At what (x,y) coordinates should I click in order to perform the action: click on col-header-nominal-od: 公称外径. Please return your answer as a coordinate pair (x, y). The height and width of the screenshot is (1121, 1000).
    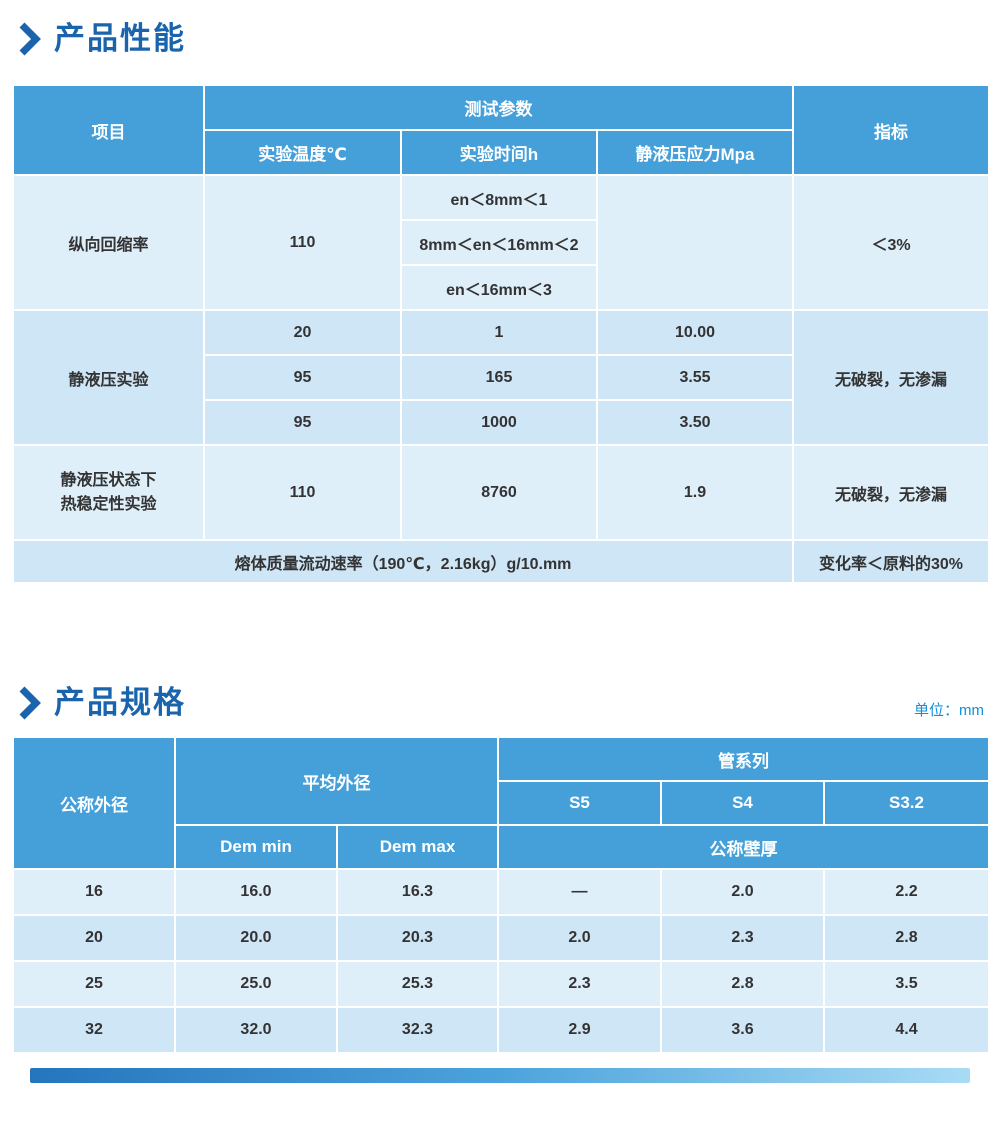
    Looking at the image, I should click on (94, 803).